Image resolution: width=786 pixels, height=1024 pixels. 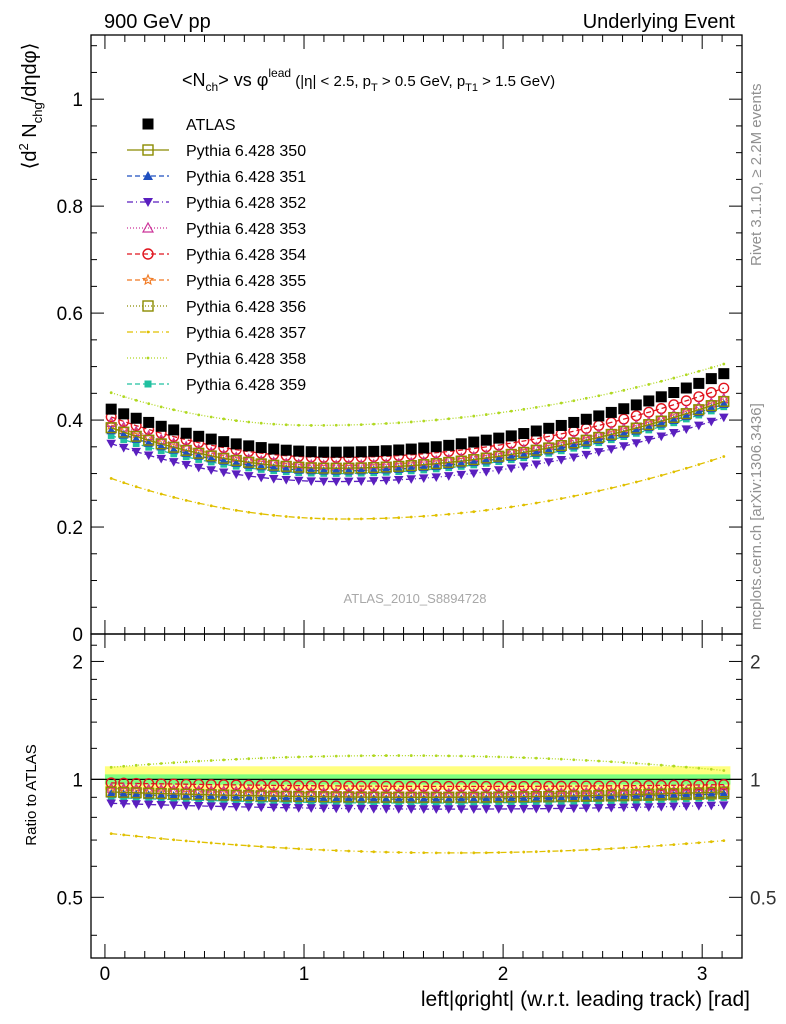 I want to click on series-line, so click(x=417, y=434).